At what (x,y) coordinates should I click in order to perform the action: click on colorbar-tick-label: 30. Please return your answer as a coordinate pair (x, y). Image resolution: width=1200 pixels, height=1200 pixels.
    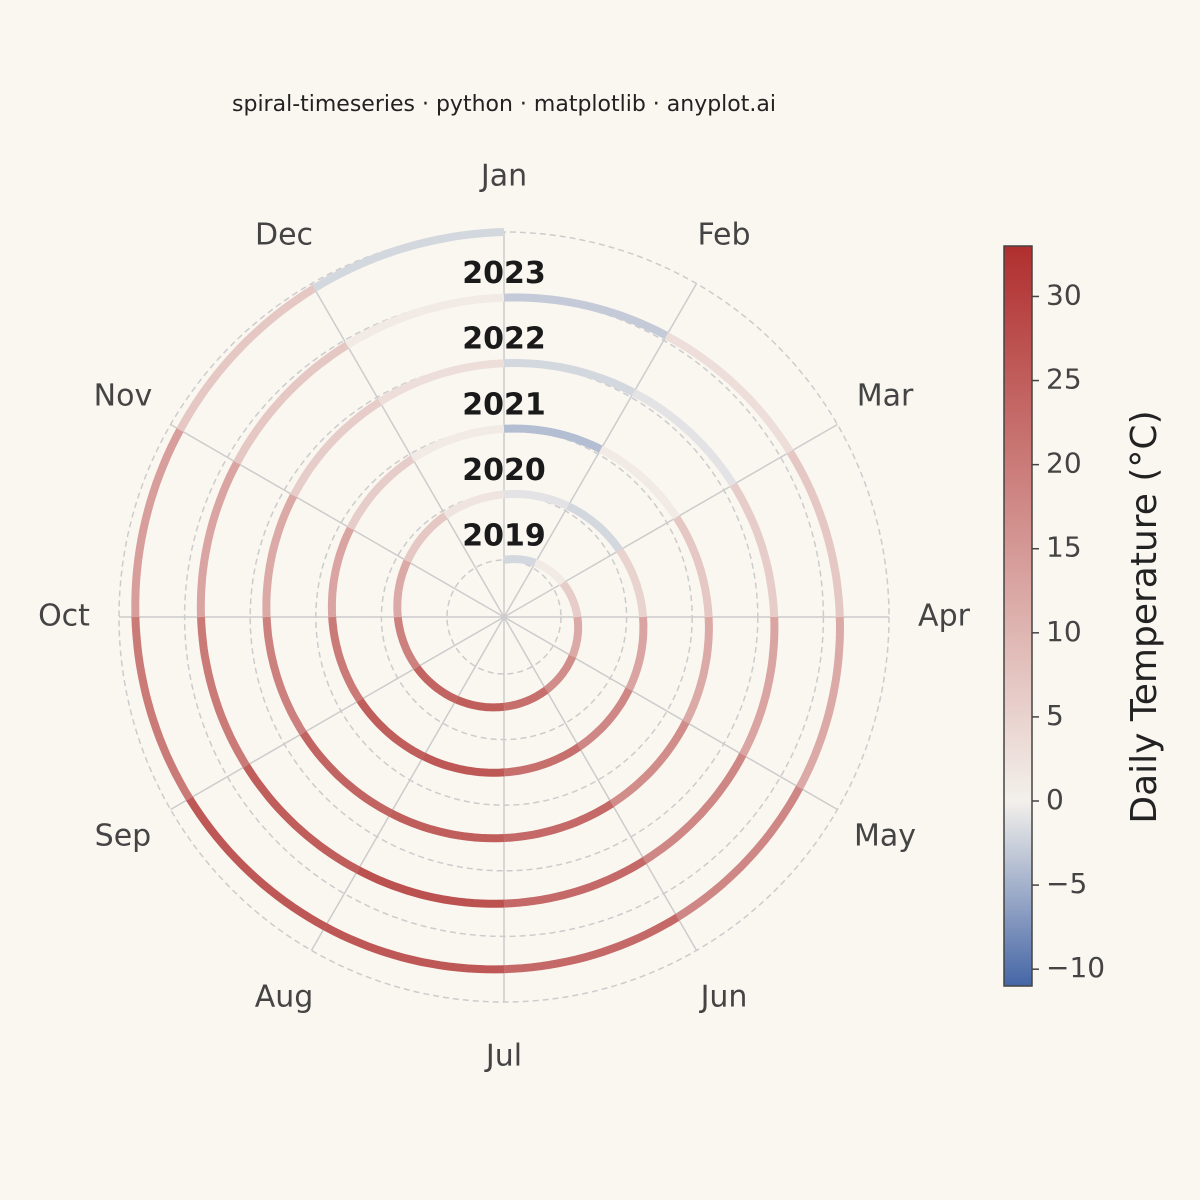
    Looking at the image, I should click on (1064, 294).